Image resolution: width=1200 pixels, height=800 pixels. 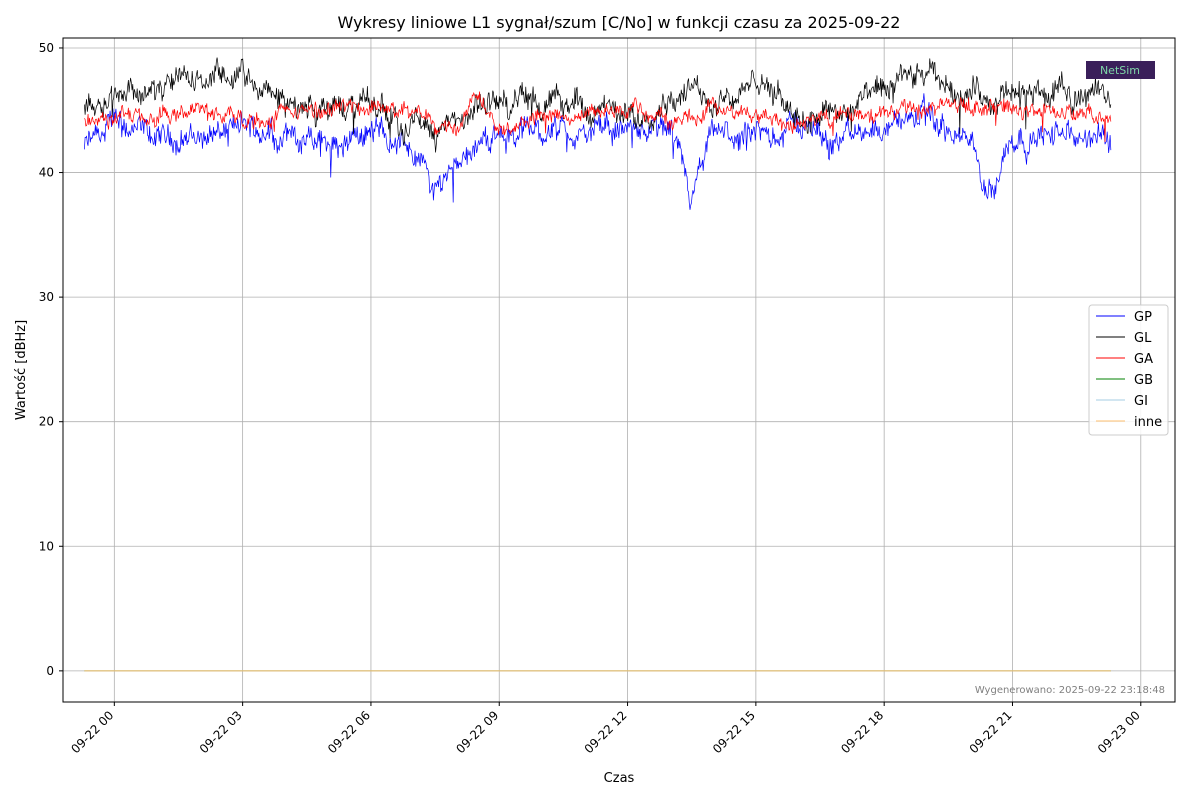 I want to click on y-tick-label: 20, so click(x=46, y=422).